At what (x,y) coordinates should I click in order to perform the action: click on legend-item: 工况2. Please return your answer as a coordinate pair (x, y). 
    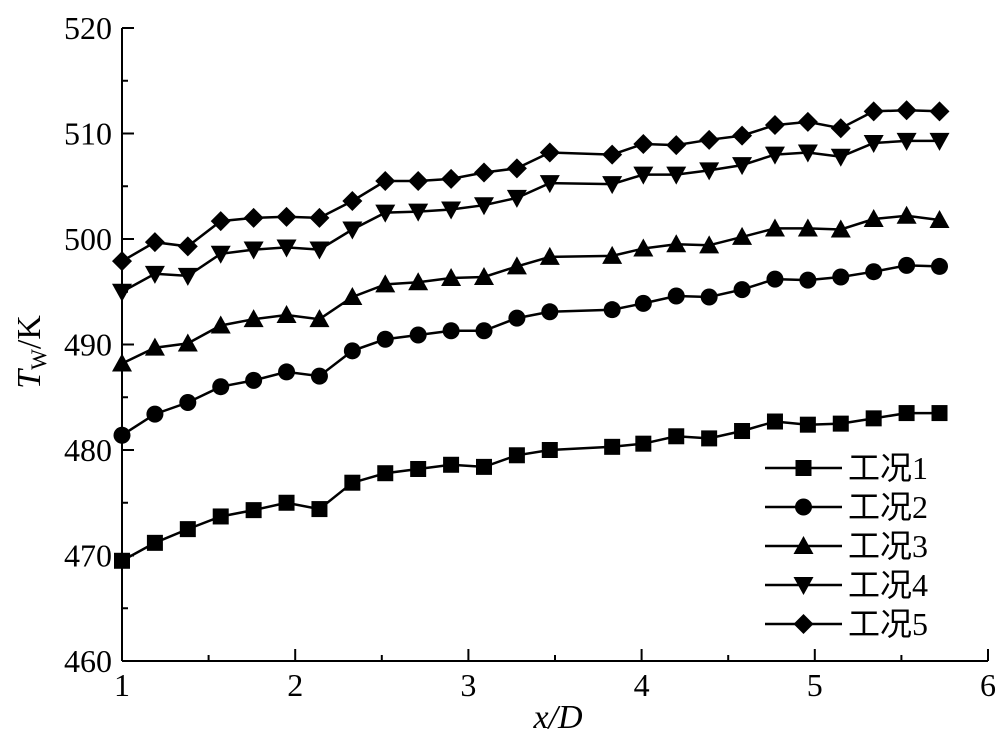
    Looking at the image, I should click on (846, 507).